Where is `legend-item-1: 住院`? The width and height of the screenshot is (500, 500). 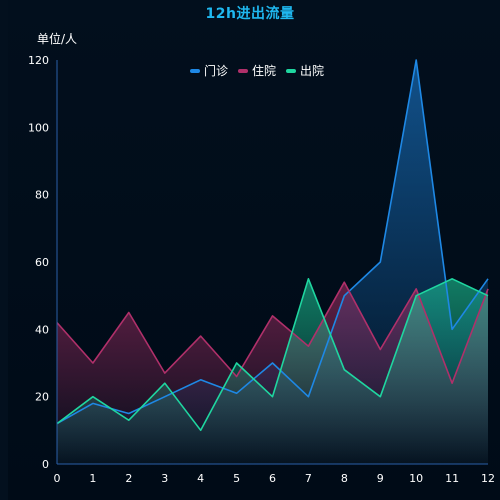 legend-item-1: 住院 is located at coordinates (257, 70).